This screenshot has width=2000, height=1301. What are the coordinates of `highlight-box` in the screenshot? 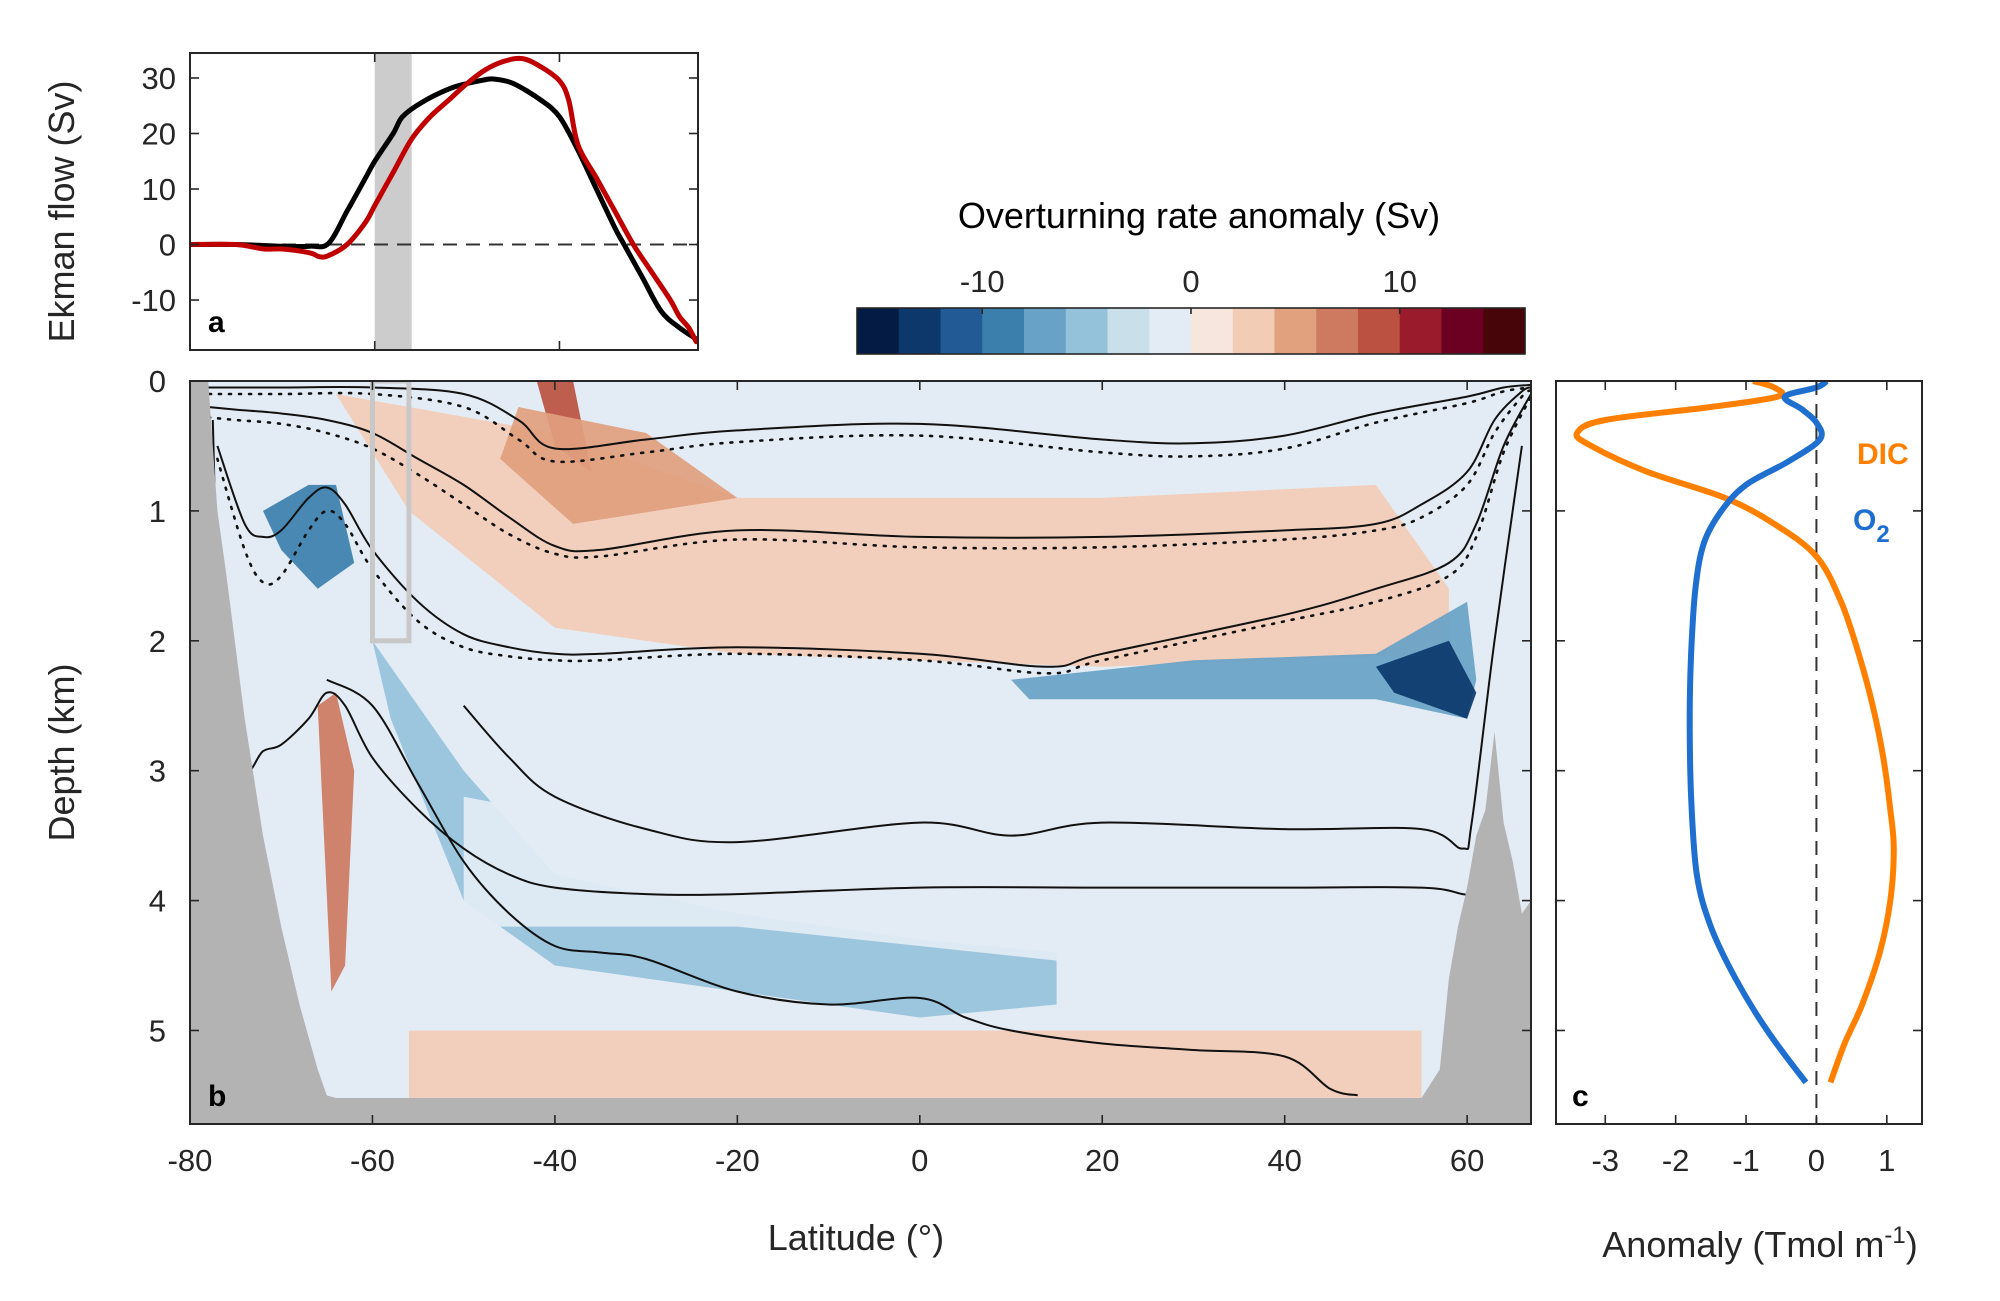 It's located at (390, 512).